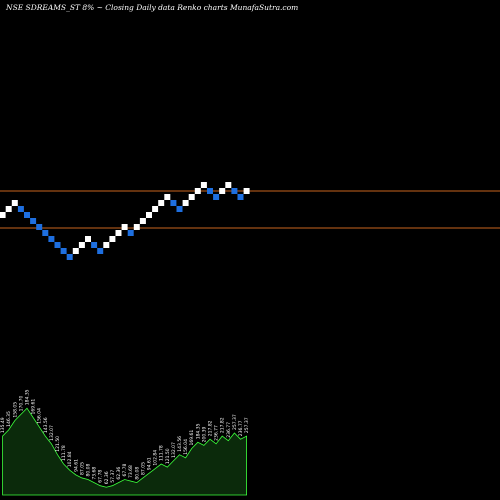 Image resolution: width=500 pixels, height=500 pixels. I want to click on volume-label-16: 67.78, so click(101, 476).